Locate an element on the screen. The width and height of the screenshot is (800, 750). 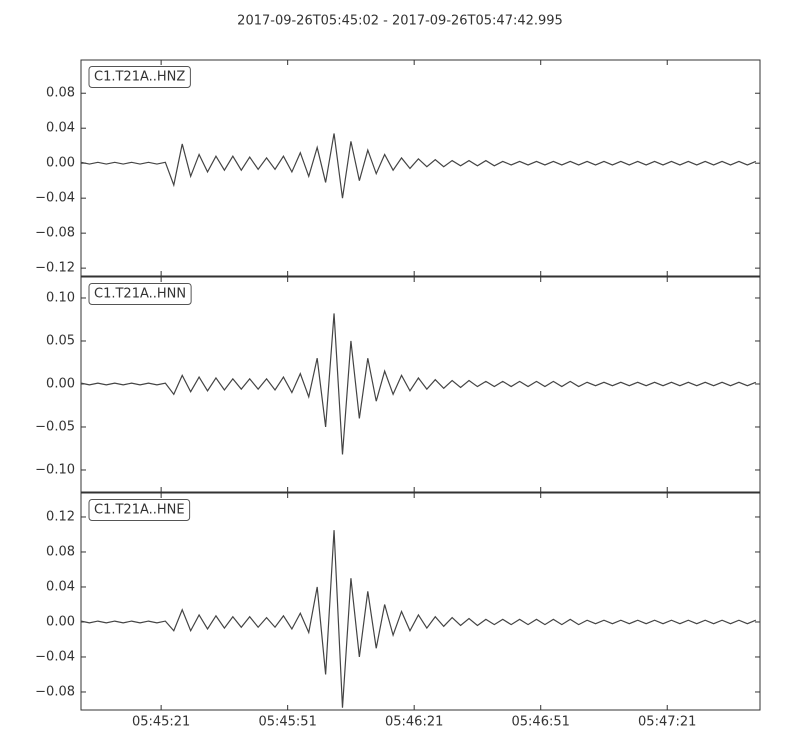
y-tick-label: −0.05 is located at coordinates (55, 426).